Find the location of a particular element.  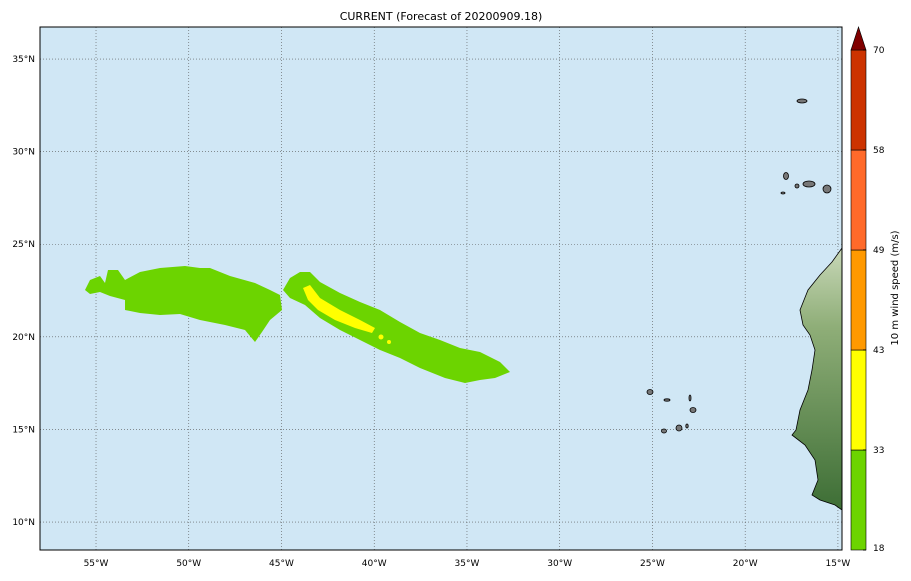

colorbar-tick-label: 58 is located at coordinates (879, 151).